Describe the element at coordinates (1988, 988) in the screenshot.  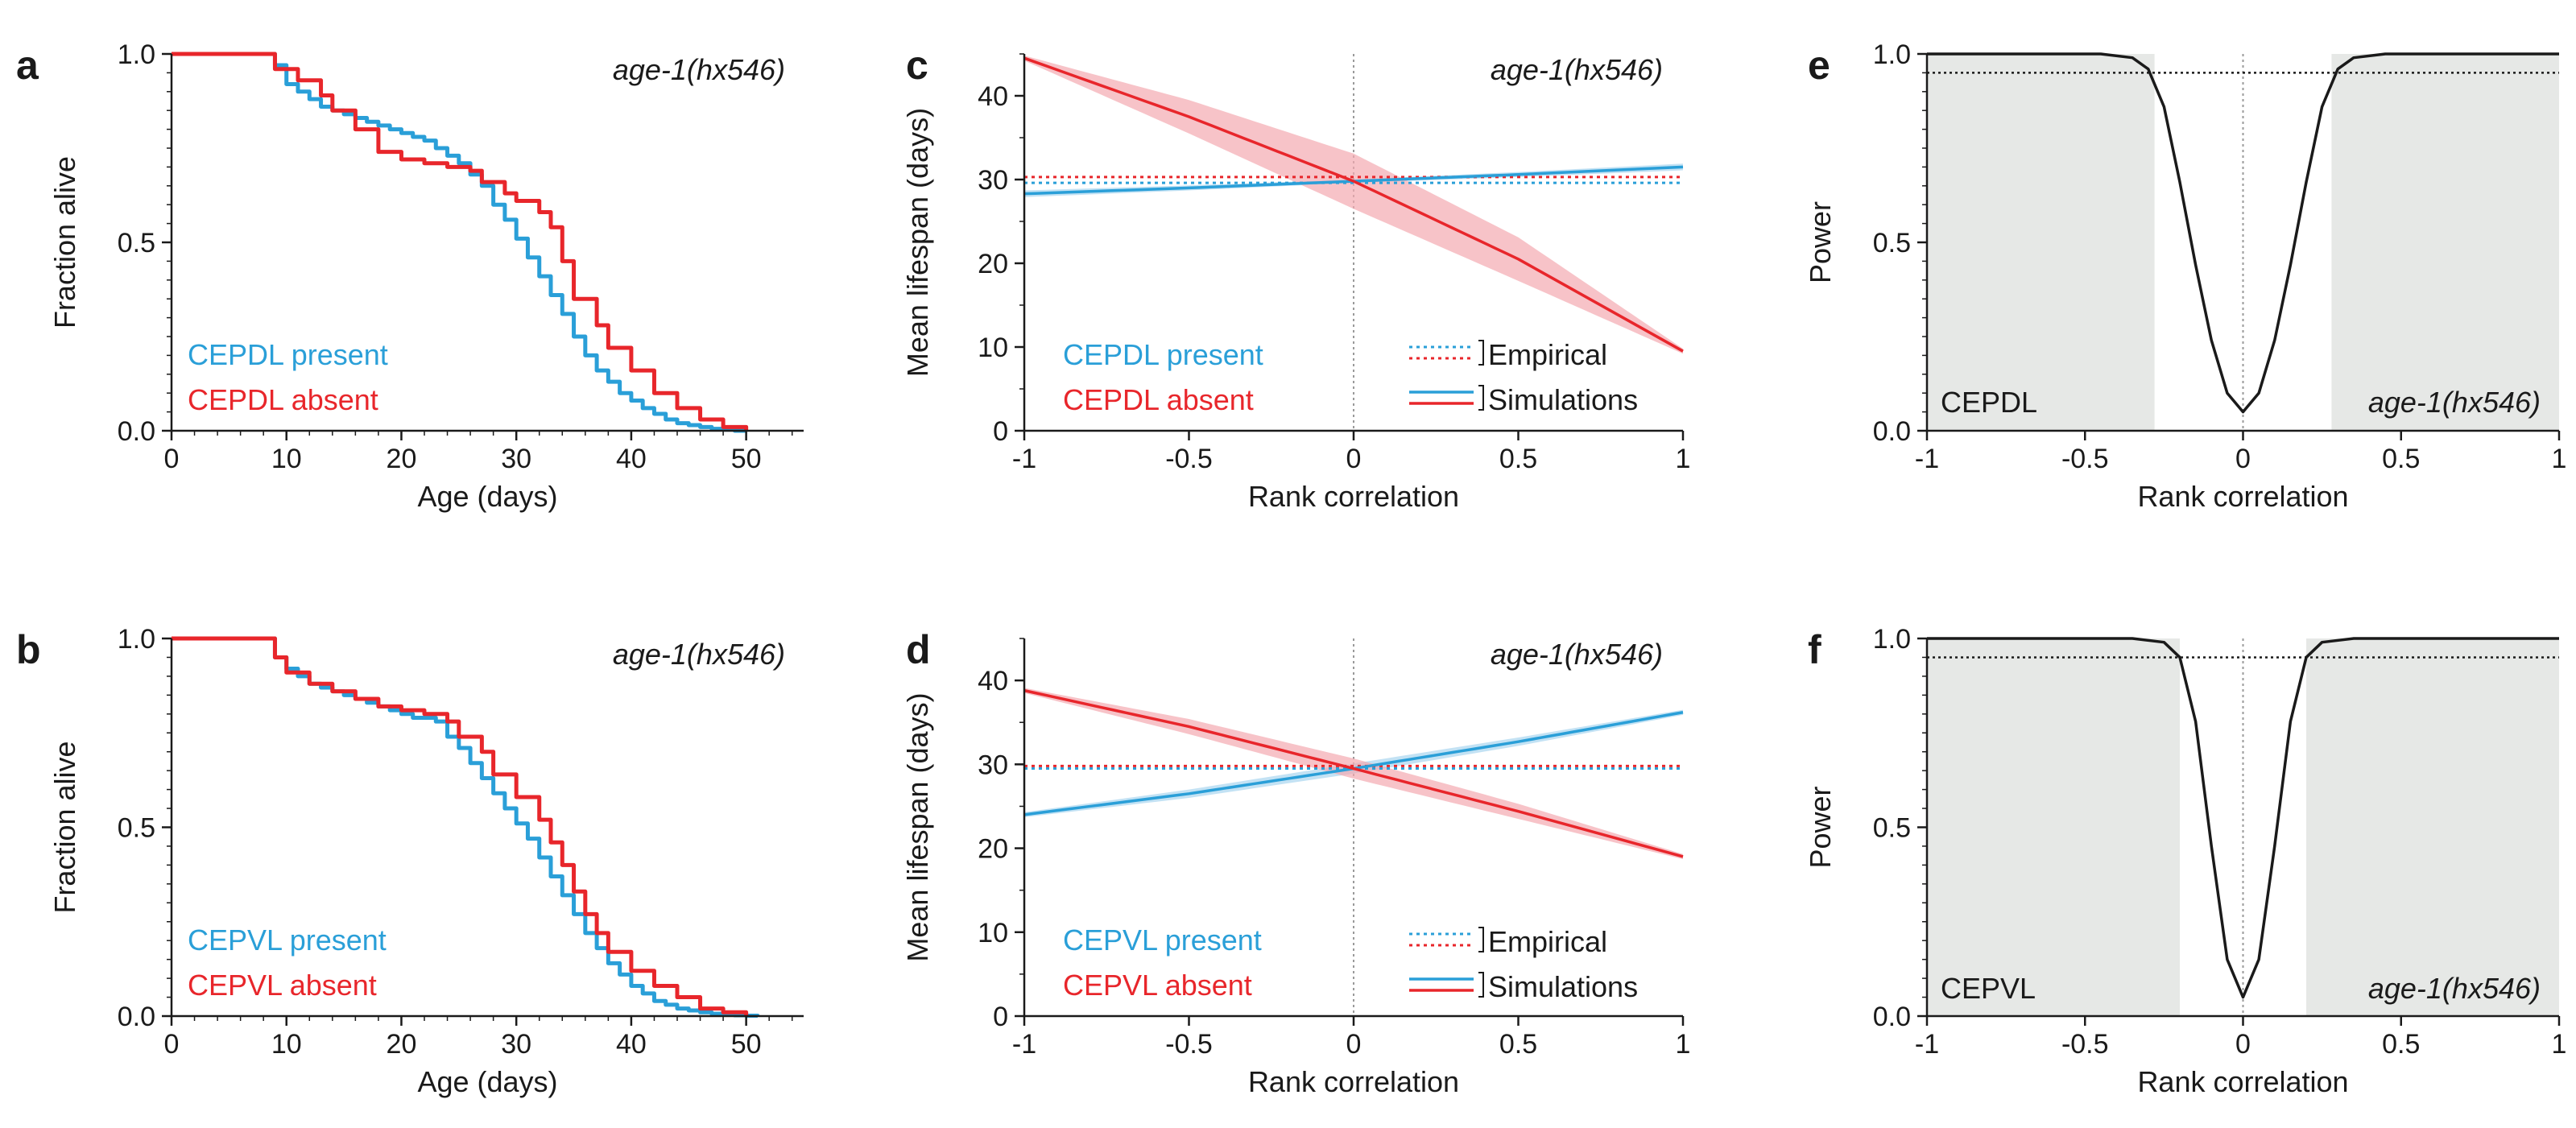
I see `inset-label: CEPVL` at that location.